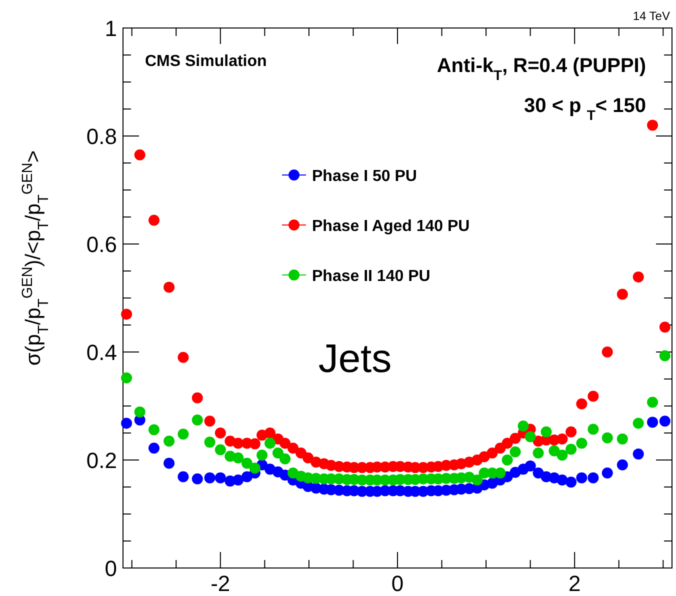 The width and height of the screenshot is (676, 596). I want to click on legend-label: Phase II 140 PU, so click(371, 276).